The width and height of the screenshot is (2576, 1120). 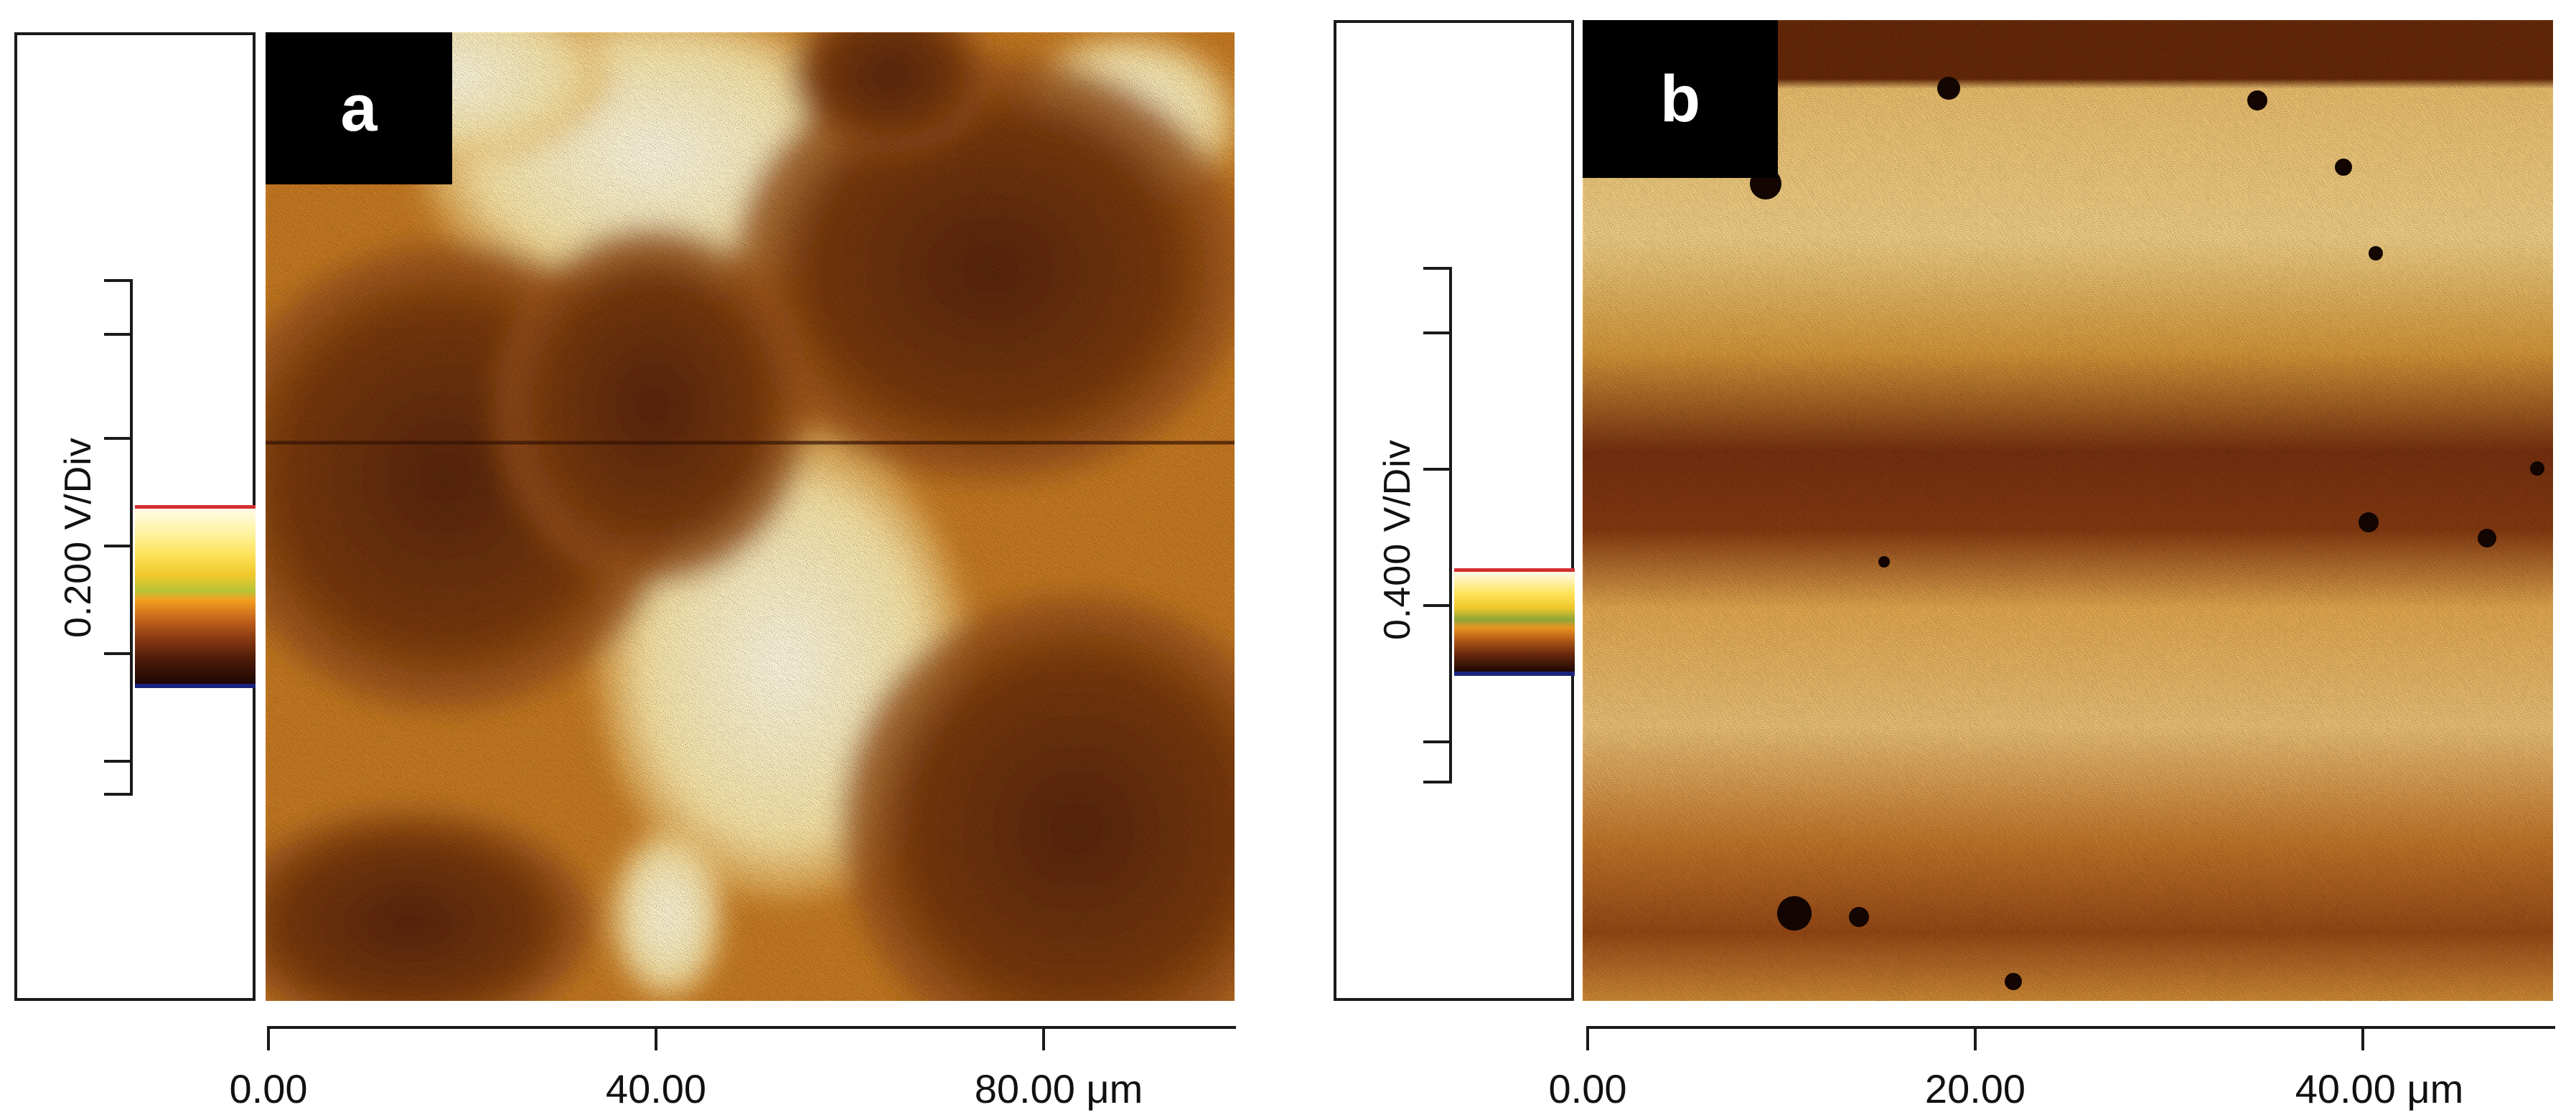 I want to click on scale-label-b: 0.400 V/Div, so click(x=1397, y=539).